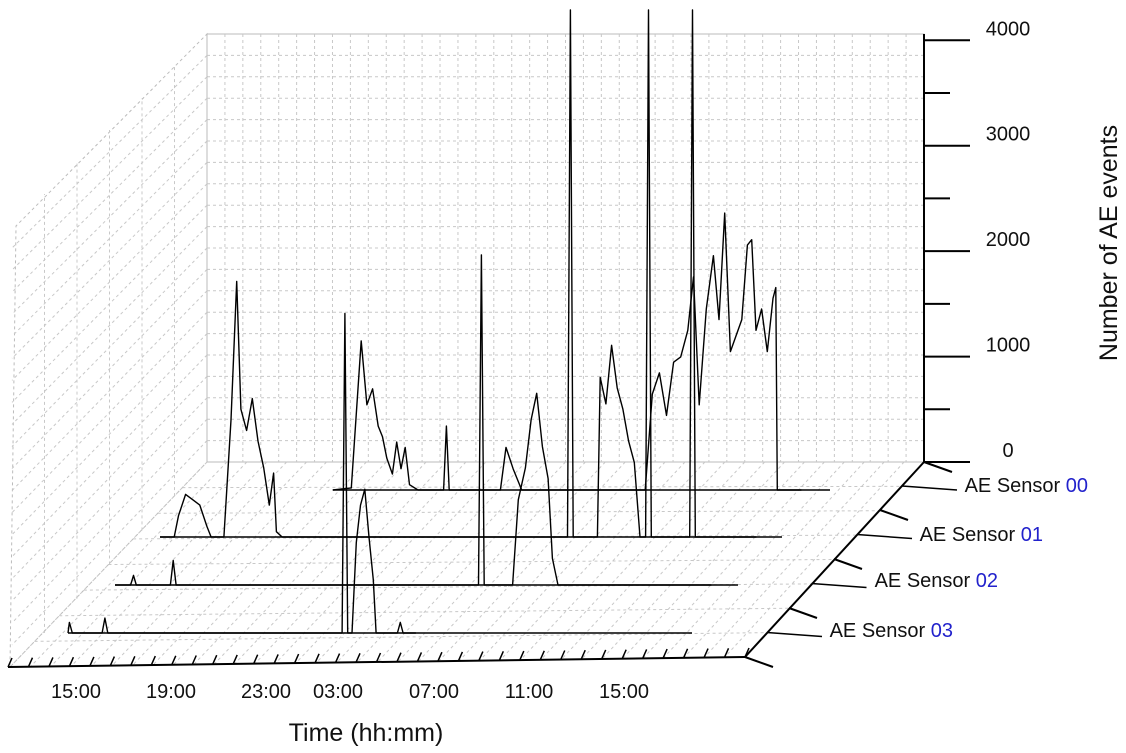  Describe the element at coordinates (987, 581) in the screenshot. I see `sensor-label-id: 02` at that location.